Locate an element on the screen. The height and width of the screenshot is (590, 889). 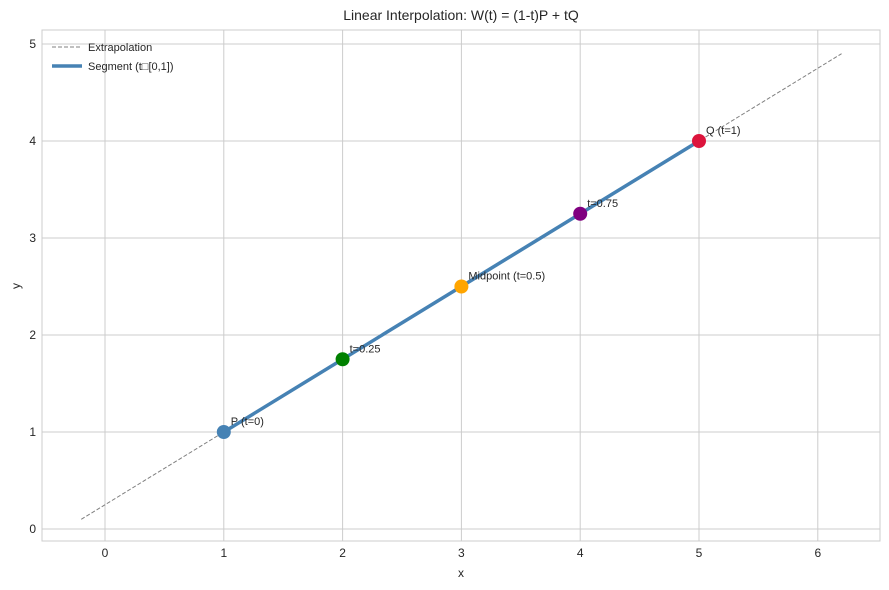
x-tick-labels: 0 1 2 3 4 5 6 is located at coordinates (462, 553).